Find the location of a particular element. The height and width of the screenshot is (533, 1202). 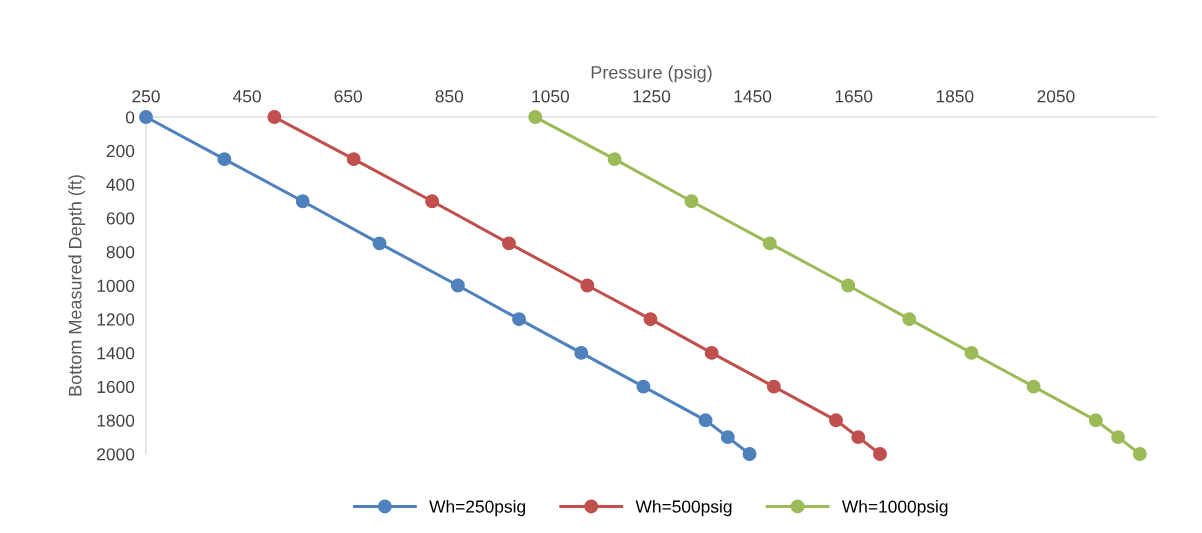

x-tick-label: 1650 is located at coordinates (854, 96).